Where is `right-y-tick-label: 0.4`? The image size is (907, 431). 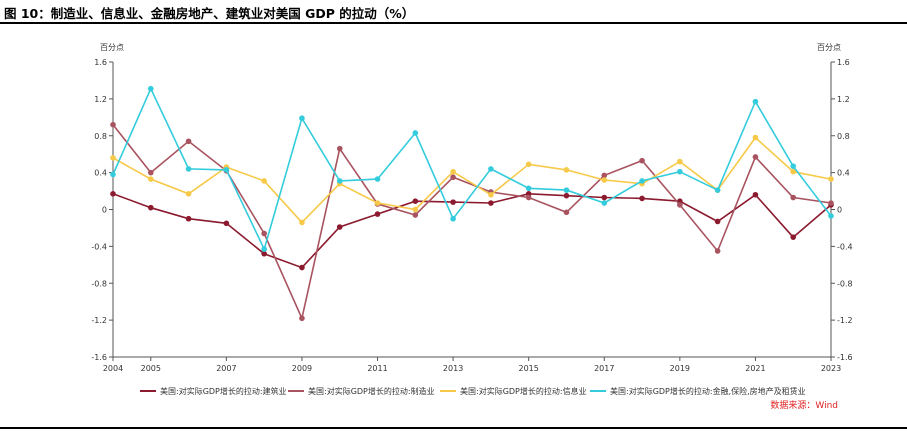 right-y-tick-label: 0.4 is located at coordinates (843, 173).